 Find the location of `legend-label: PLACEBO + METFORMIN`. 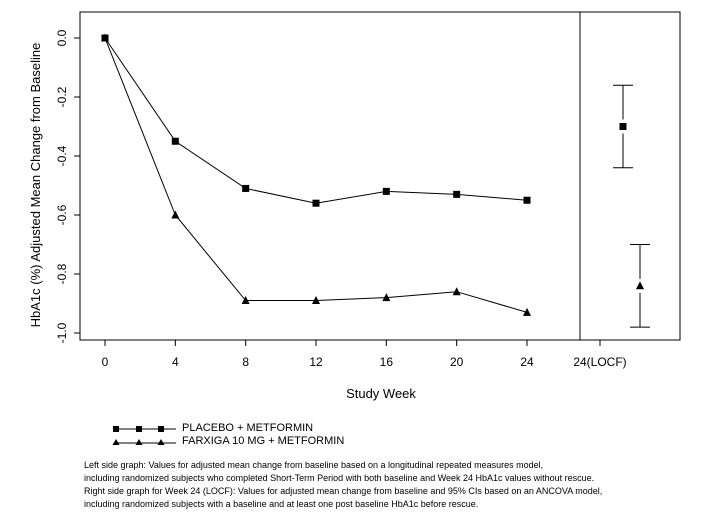

legend-label: PLACEBO + METFORMIN is located at coordinates (248, 428).